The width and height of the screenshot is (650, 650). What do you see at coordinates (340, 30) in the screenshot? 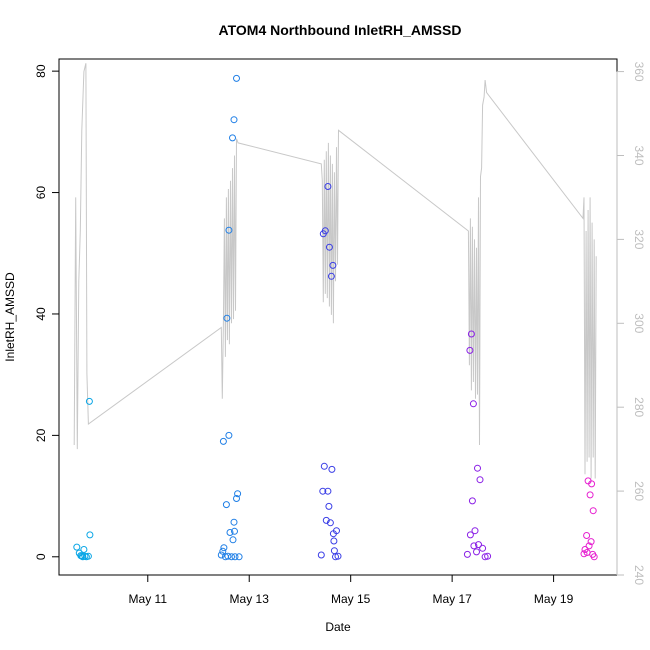
I see `chart-title: ATOM4 Northbound InletRH_AMSSD` at bounding box center [340, 30].